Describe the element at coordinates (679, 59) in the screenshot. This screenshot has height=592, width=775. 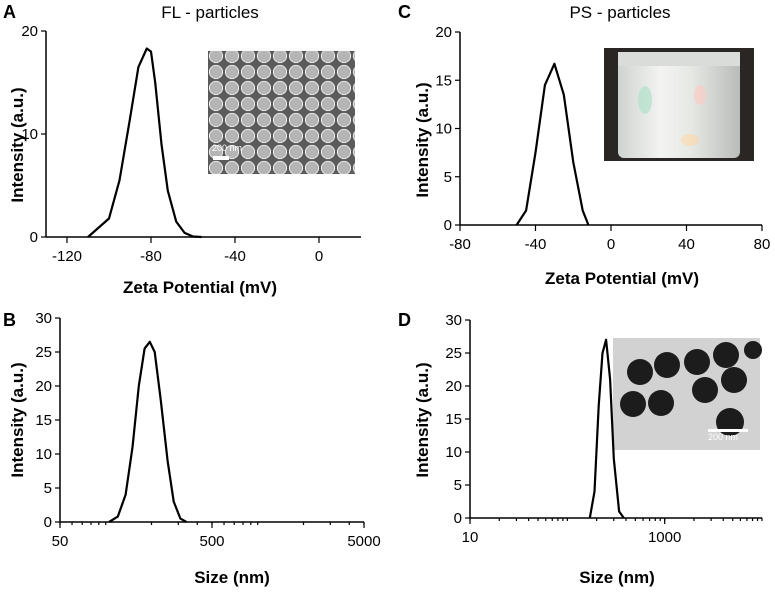
I see `jar-rim` at that location.